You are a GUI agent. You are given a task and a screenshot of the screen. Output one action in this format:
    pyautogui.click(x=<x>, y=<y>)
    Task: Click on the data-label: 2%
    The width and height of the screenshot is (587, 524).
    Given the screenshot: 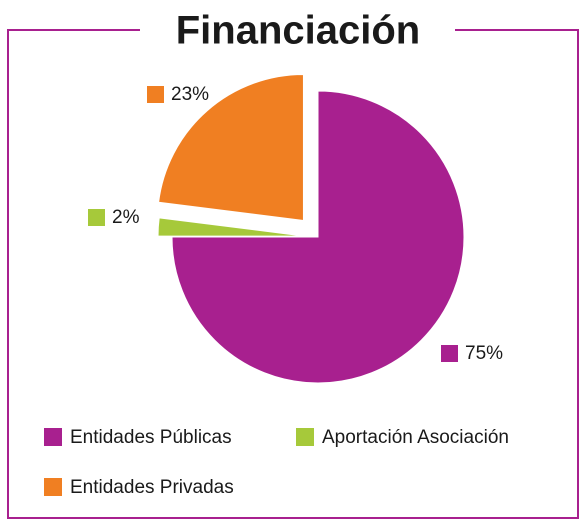 What is the action you would take?
    pyautogui.click(x=126, y=217)
    